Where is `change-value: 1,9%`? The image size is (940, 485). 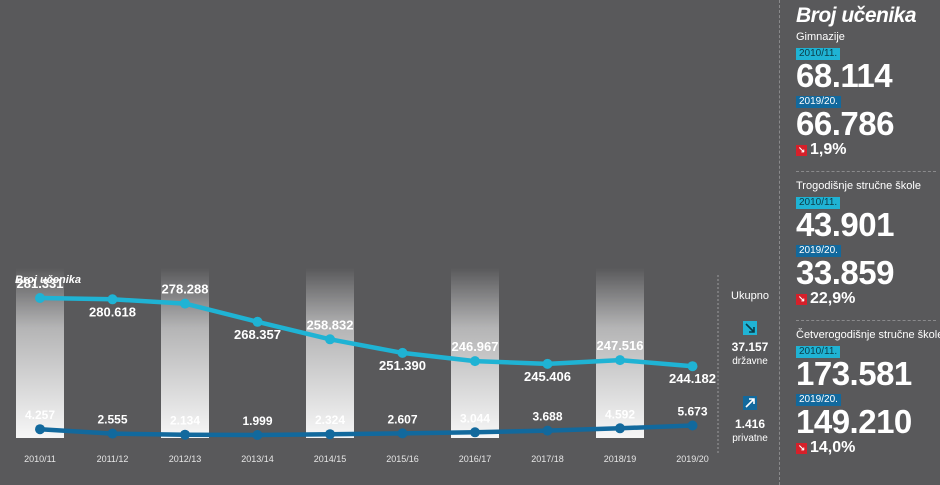
change-value: 1,9% is located at coordinates (828, 149).